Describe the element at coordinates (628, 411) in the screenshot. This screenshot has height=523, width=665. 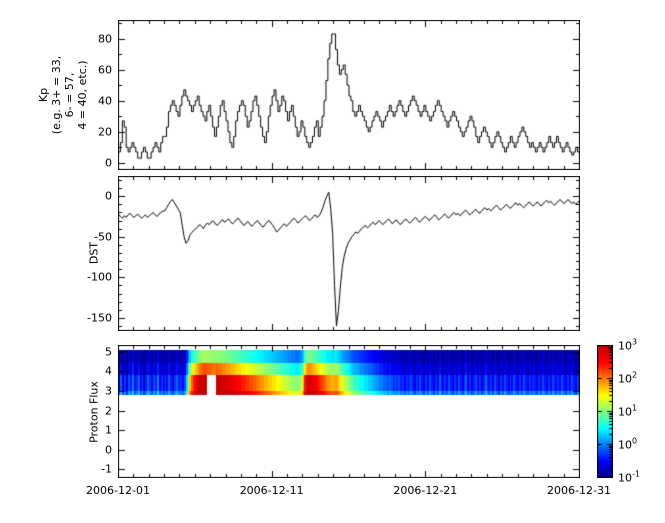
I see `colorbar-tick-label: 10¹` at that location.